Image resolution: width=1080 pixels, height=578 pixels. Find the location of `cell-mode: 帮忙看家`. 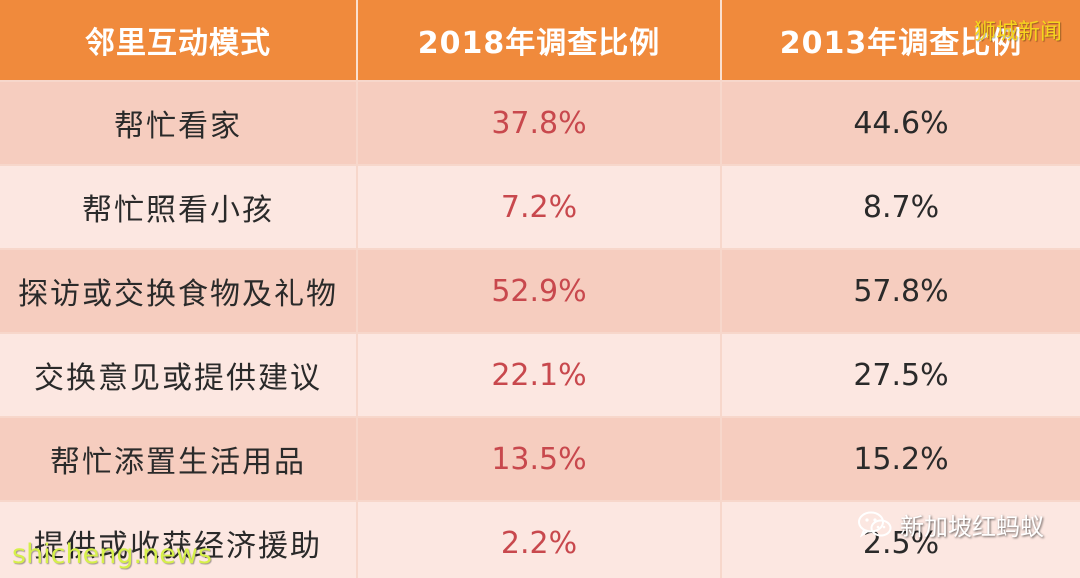

cell-mode: 帮忙看家 is located at coordinates (178, 126).